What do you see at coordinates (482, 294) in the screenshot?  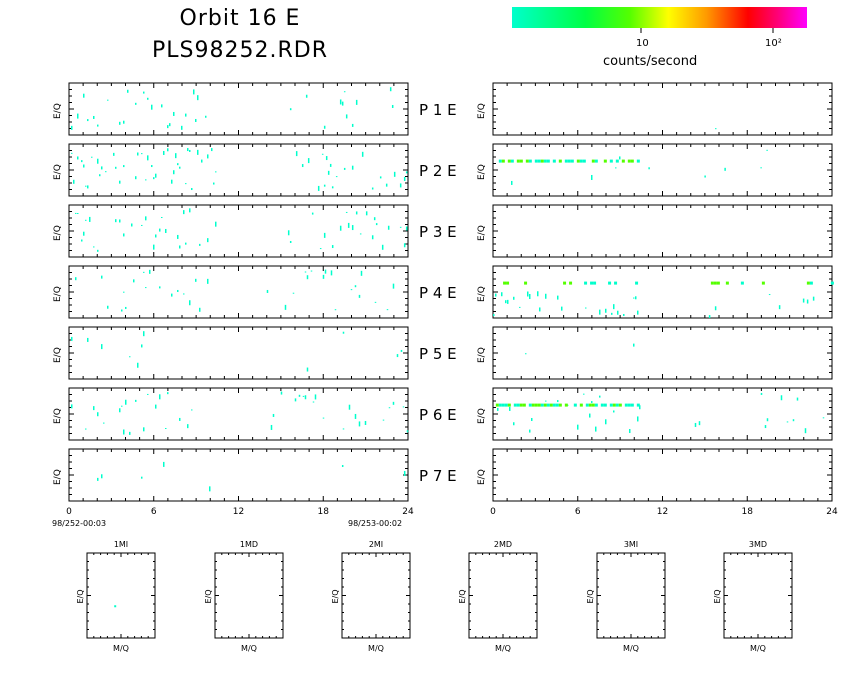 I see `ylabel-right: E/Q` at bounding box center [482, 294].